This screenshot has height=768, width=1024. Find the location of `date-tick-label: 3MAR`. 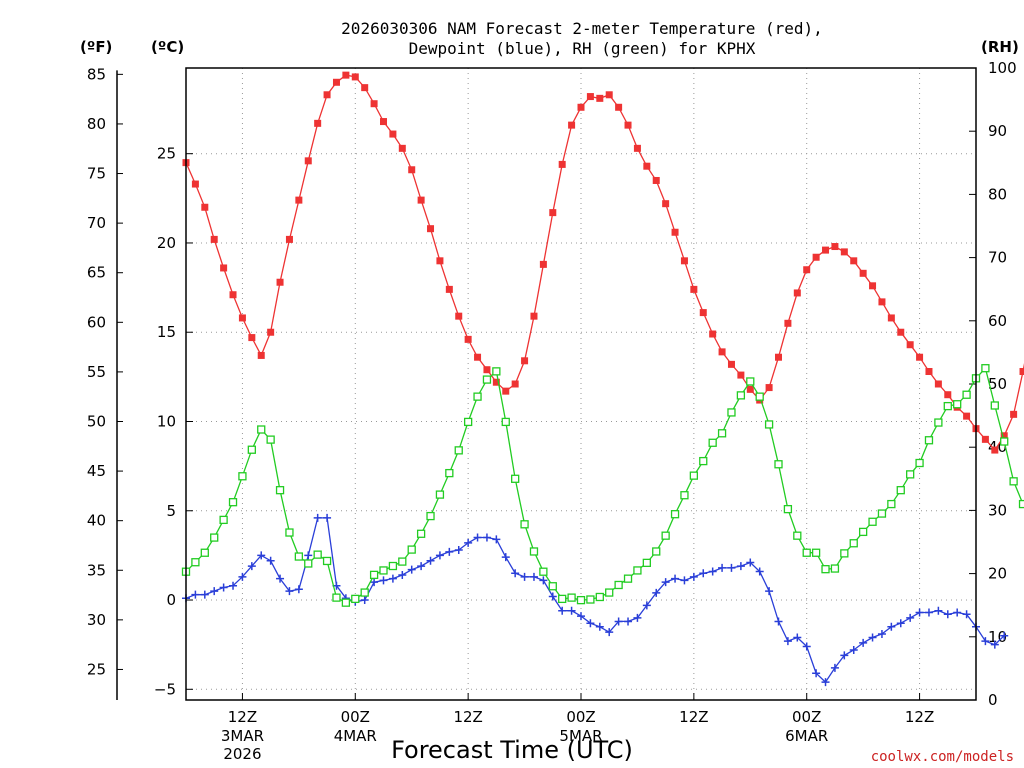

date-tick-label: 3MAR is located at coordinates (242, 736).